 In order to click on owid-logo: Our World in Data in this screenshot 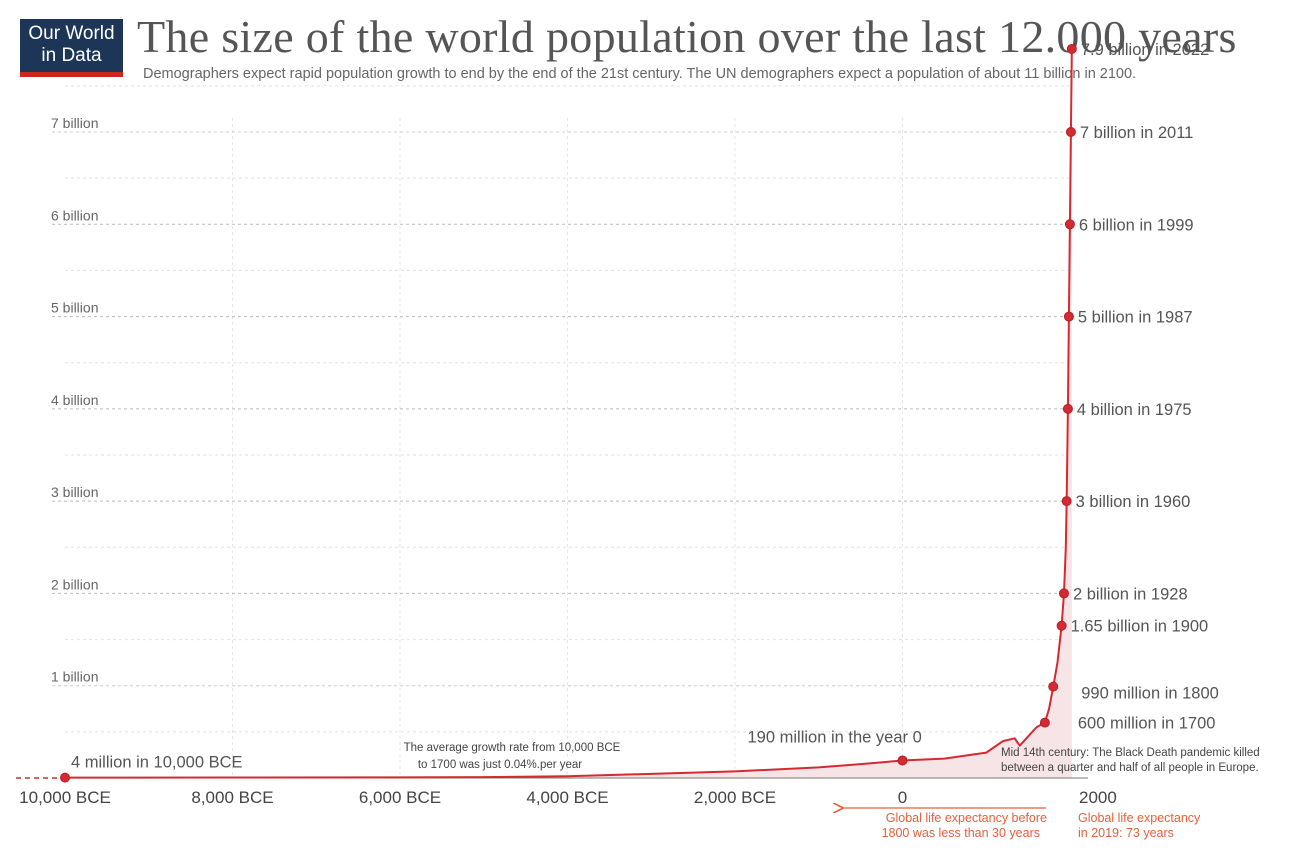, I will do `click(71, 48)`.